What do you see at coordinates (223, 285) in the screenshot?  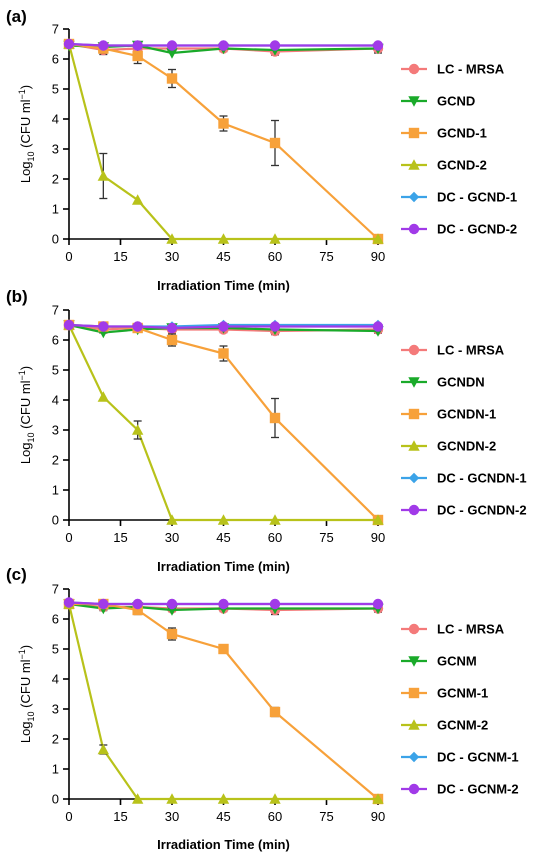 I see `x-axis-label: Irradiation Time (min)` at bounding box center [223, 285].